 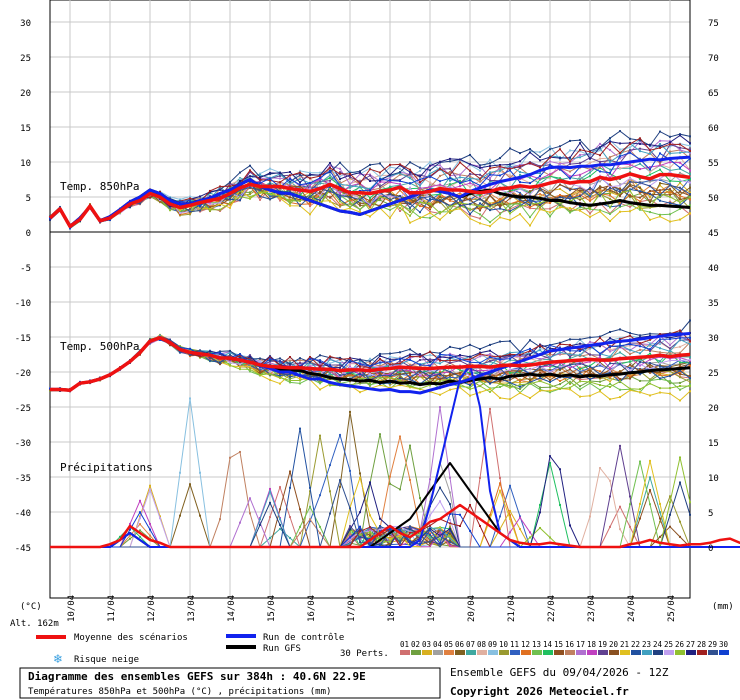 I want to click on pert-23-t850-point, so click(x=290, y=183).